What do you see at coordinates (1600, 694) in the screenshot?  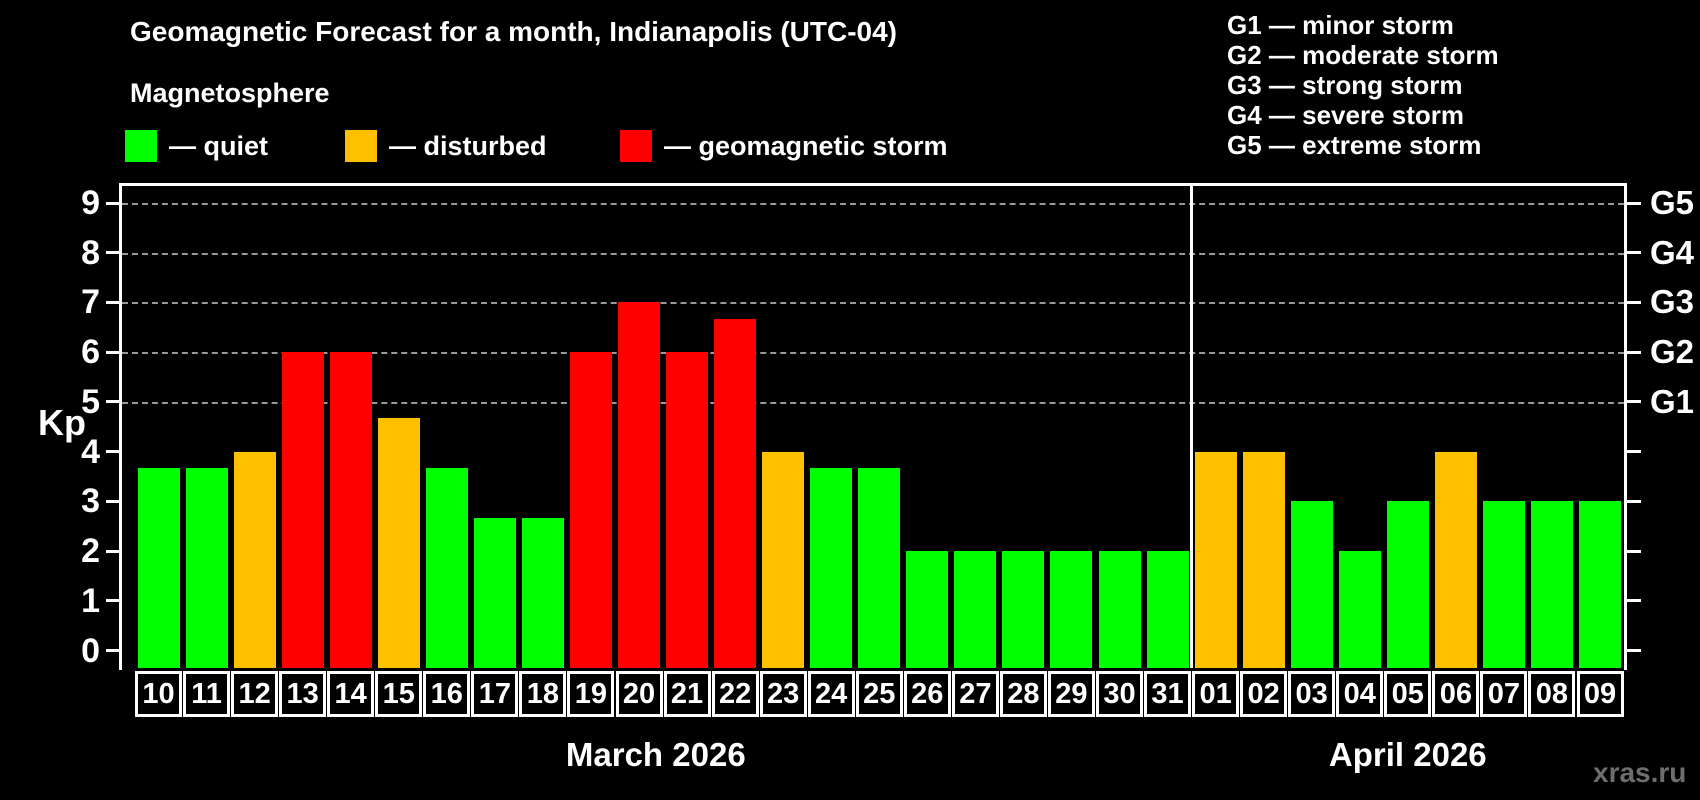 I see `day-label-09: 09` at bounding box center [1600, 694].